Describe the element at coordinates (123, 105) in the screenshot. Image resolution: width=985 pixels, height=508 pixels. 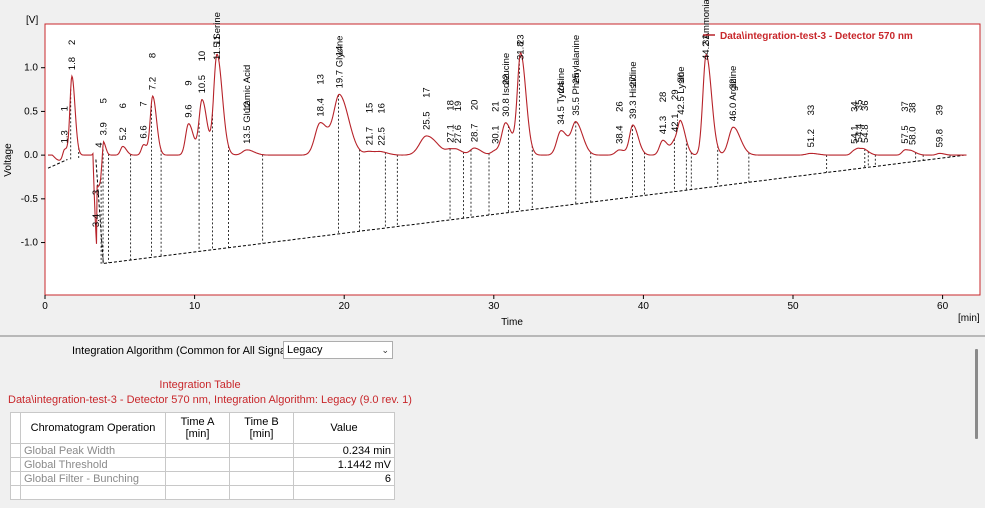
I see `peak-number-label: 6` at that location.